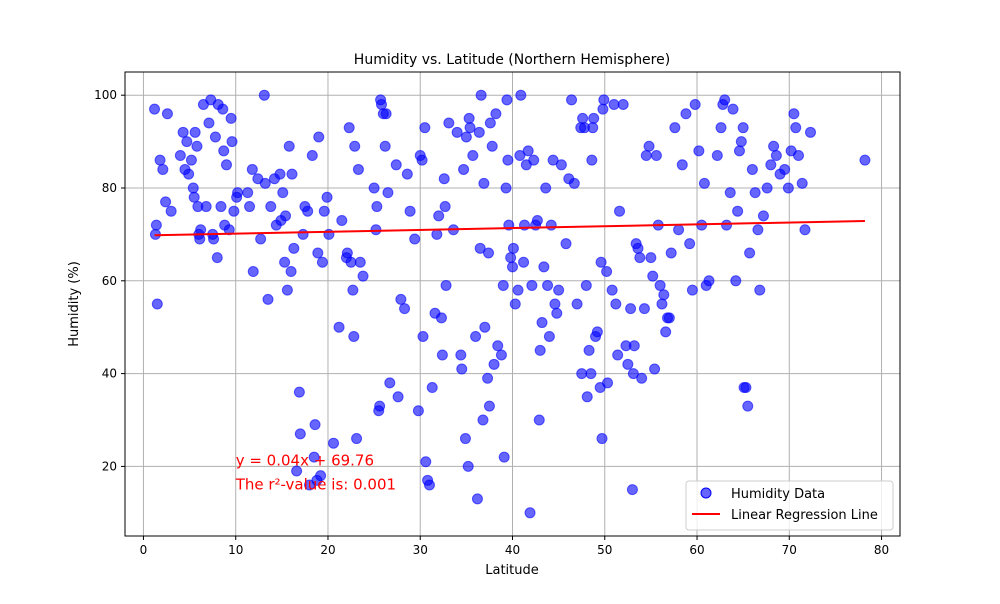 The height and width of the screenshot is (604, 1000). I want to click on y-tick-label: 20, so click(109, 466).